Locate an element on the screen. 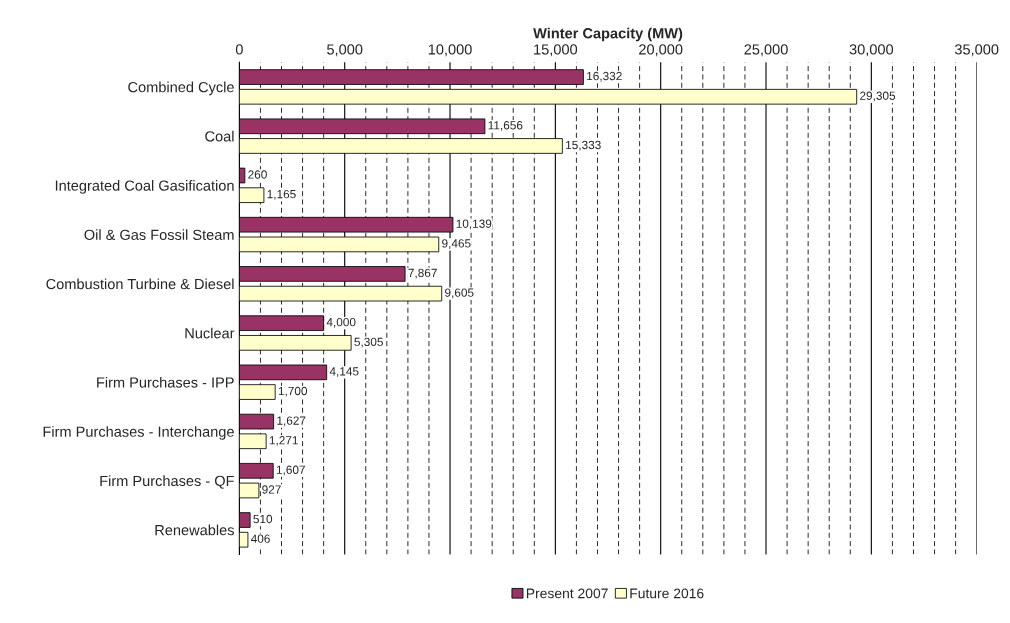  data-label: 1,700 is located at coordinates (293, 391).